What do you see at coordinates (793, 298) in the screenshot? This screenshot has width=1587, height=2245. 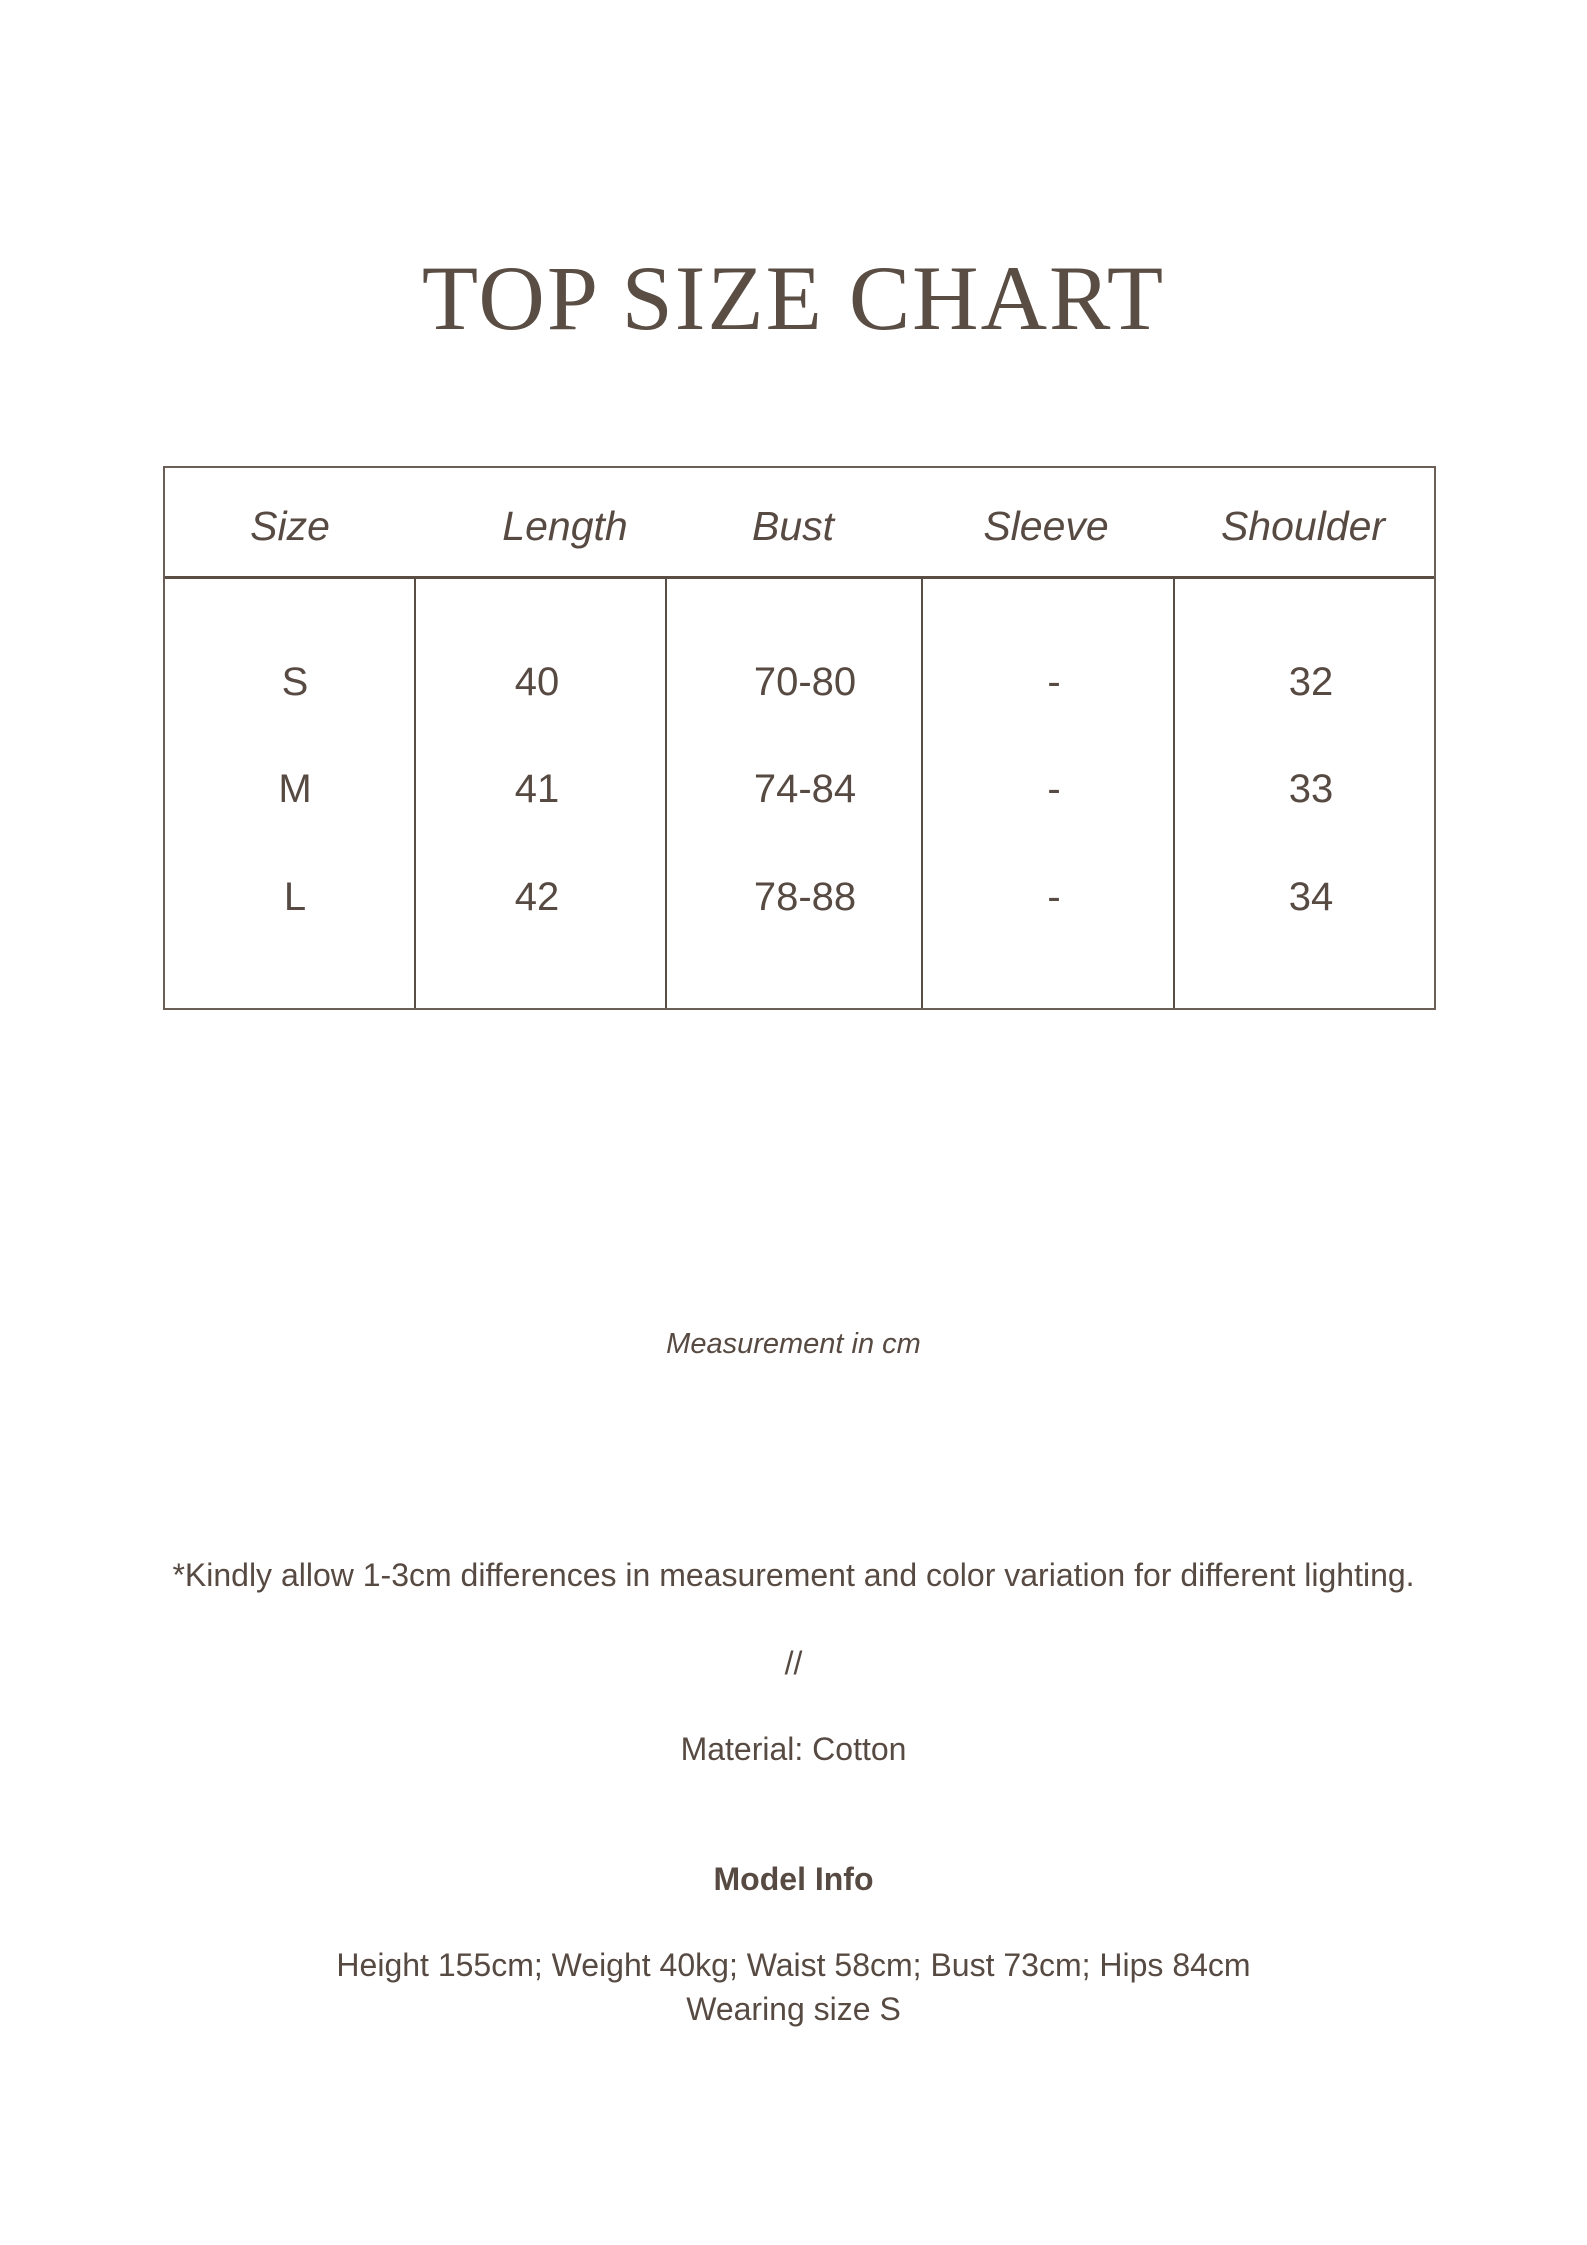 I see `page-title: TOP SIZE CHART` at bounding box center [793, 298].